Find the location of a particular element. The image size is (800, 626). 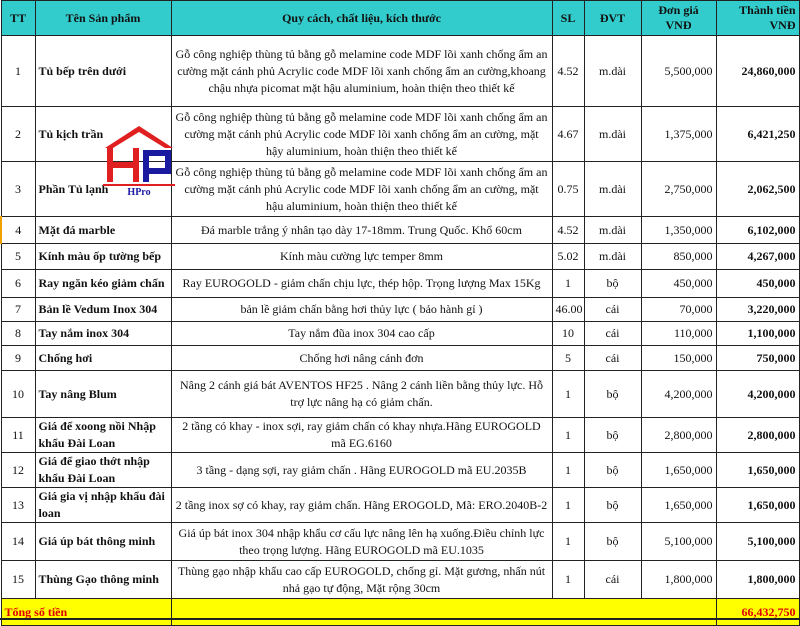

unit-price: 450,000 is located at coordinates (678, 283).